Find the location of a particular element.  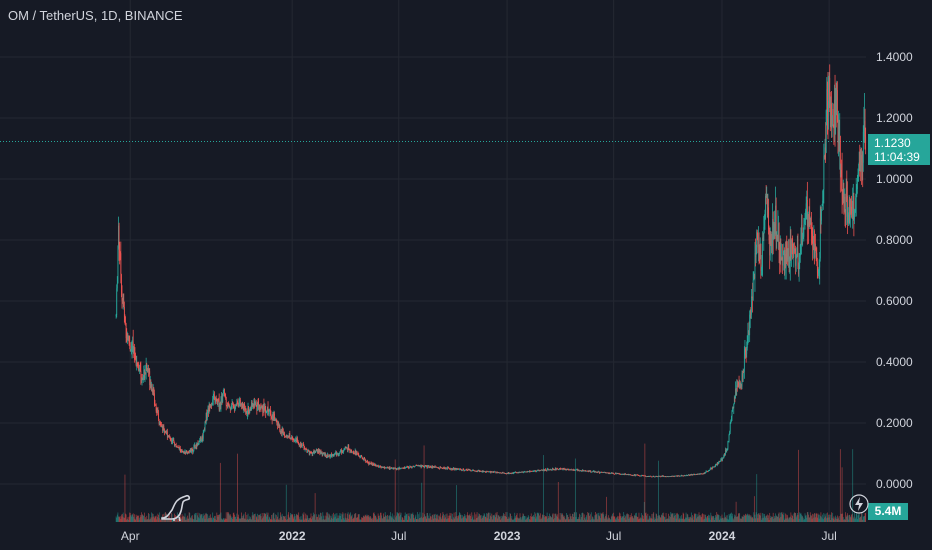

tradingview-dino-logo-icon is located at coordinates (176, 507).